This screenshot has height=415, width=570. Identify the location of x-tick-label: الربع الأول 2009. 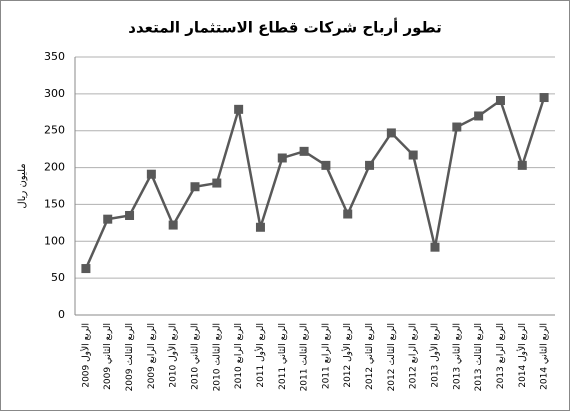
(85, 355).